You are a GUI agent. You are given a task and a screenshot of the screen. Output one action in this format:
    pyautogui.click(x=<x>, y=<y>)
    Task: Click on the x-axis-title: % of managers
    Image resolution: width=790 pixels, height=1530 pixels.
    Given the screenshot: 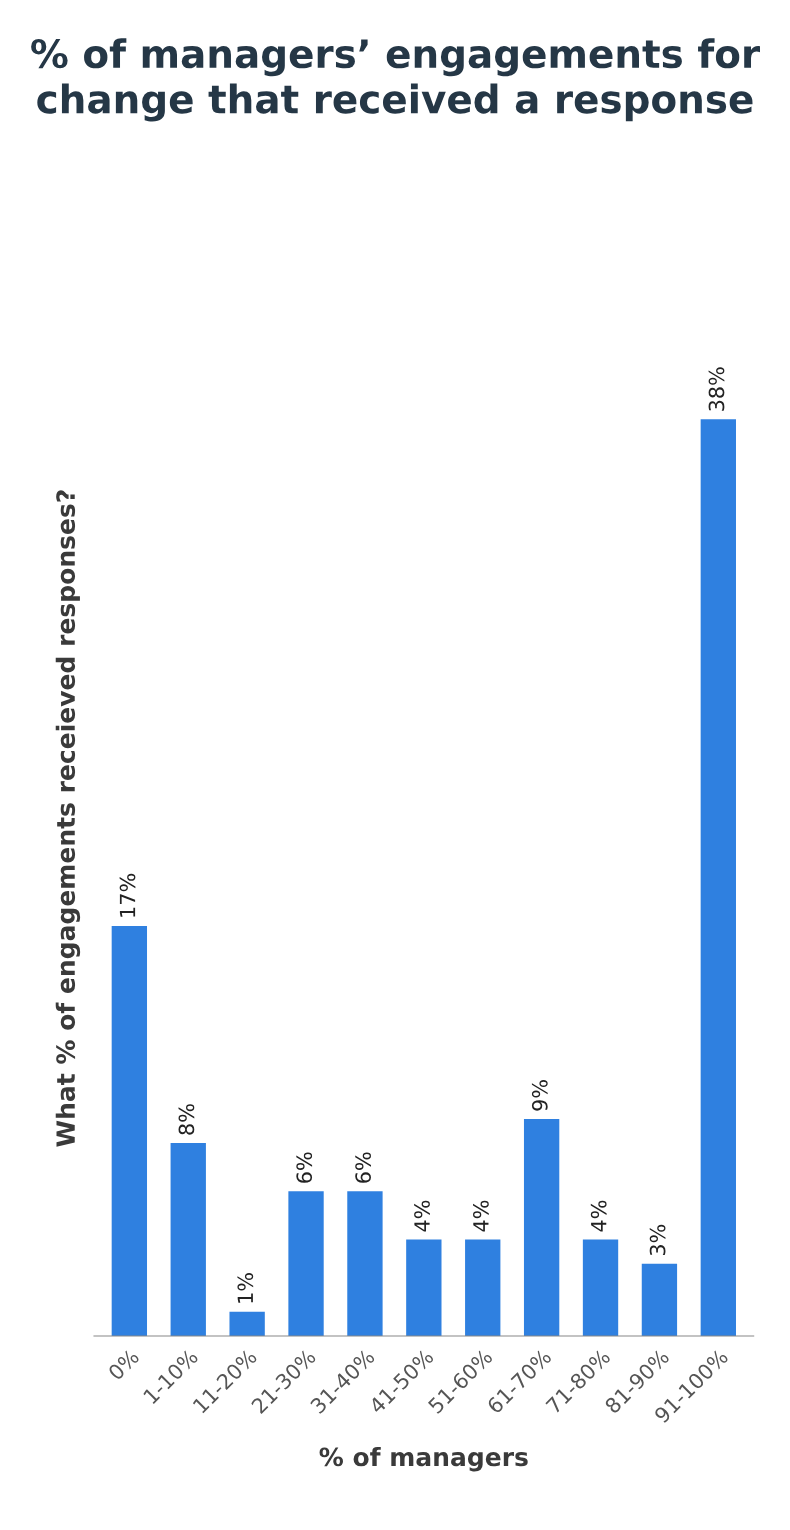 What is the action you would take?
    pyautogui.click(x=423, y=1459)
    